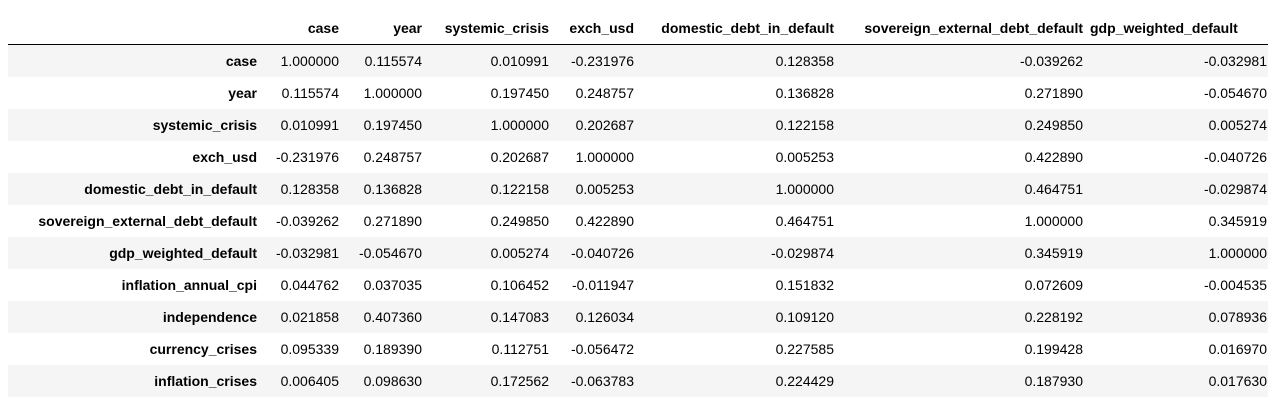 This screenshot has height=407, width=1272. I want to click on column-header: year, so click(381, 28).